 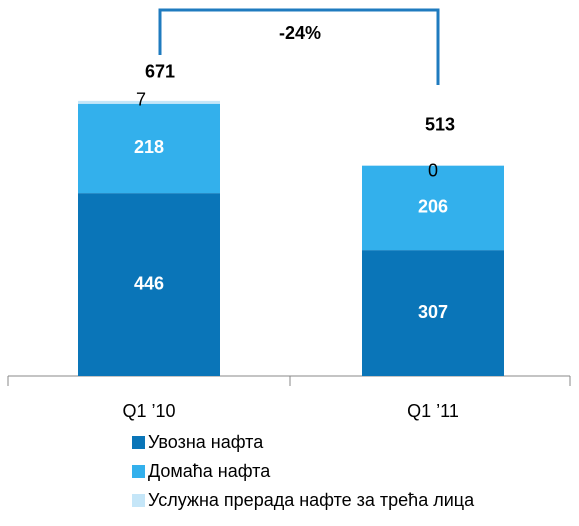 I want to click on segment-label: 218, so click(x=149, y=147).